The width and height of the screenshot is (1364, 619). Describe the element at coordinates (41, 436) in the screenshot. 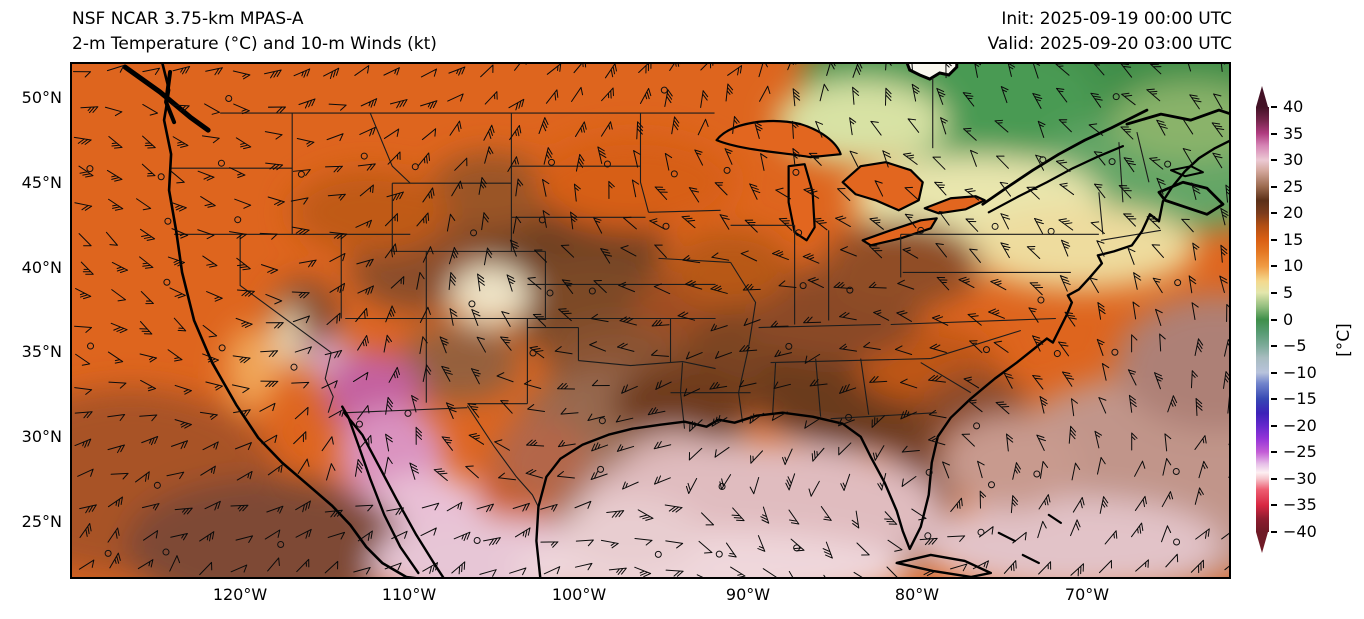

I see `lat-tick-label: 30°N` at that location.